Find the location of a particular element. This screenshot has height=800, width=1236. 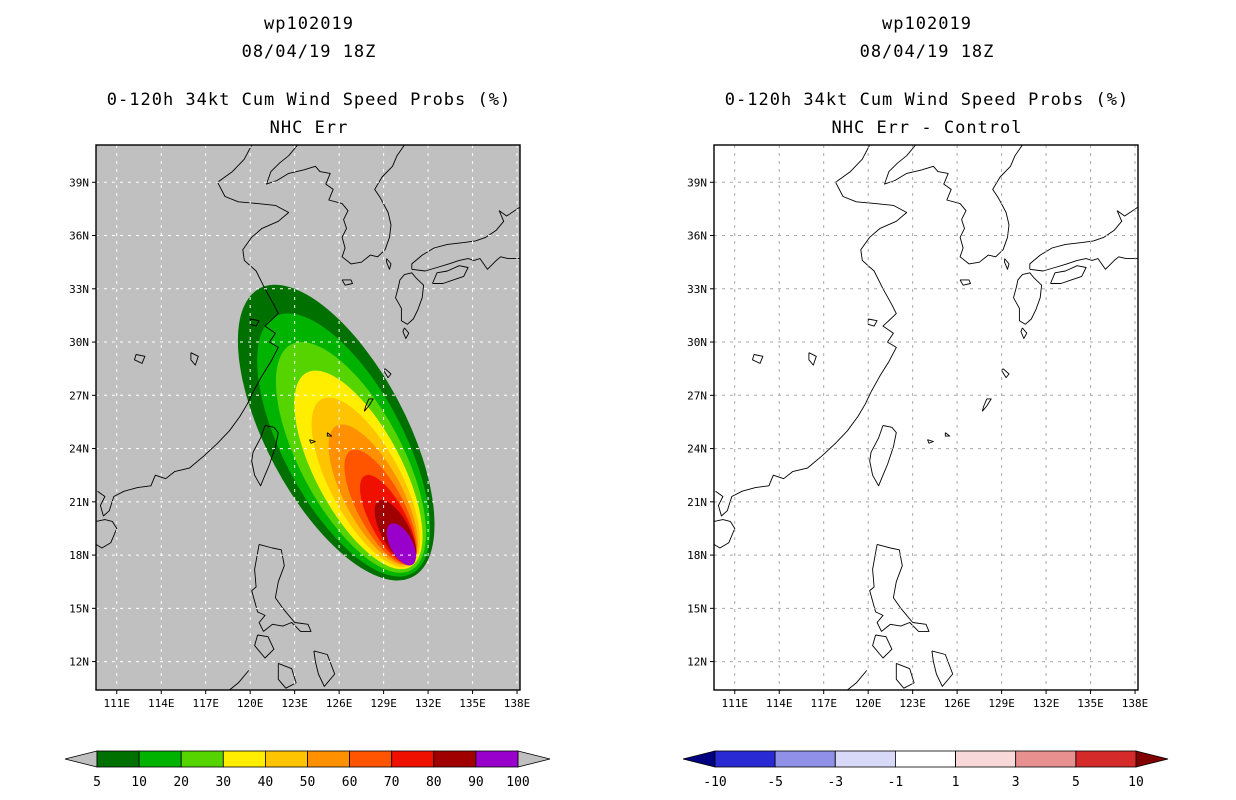

colorbar-tick-label: 90 is located at coordinates (476, 782).